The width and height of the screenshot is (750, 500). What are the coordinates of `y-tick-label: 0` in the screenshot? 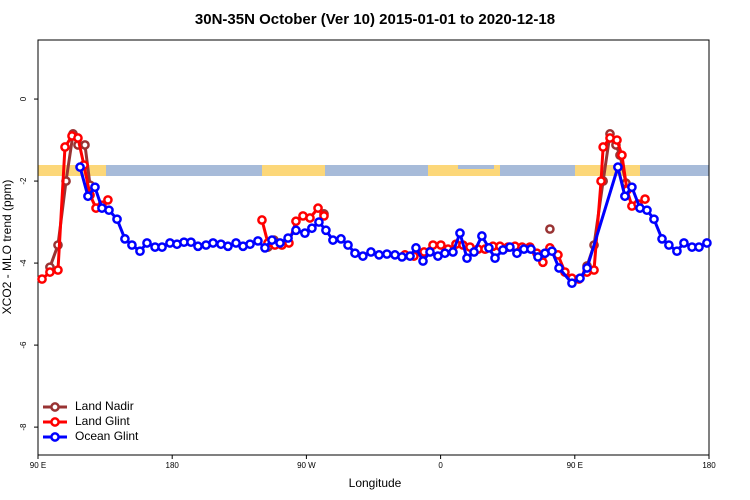 It's located at (23, 98).